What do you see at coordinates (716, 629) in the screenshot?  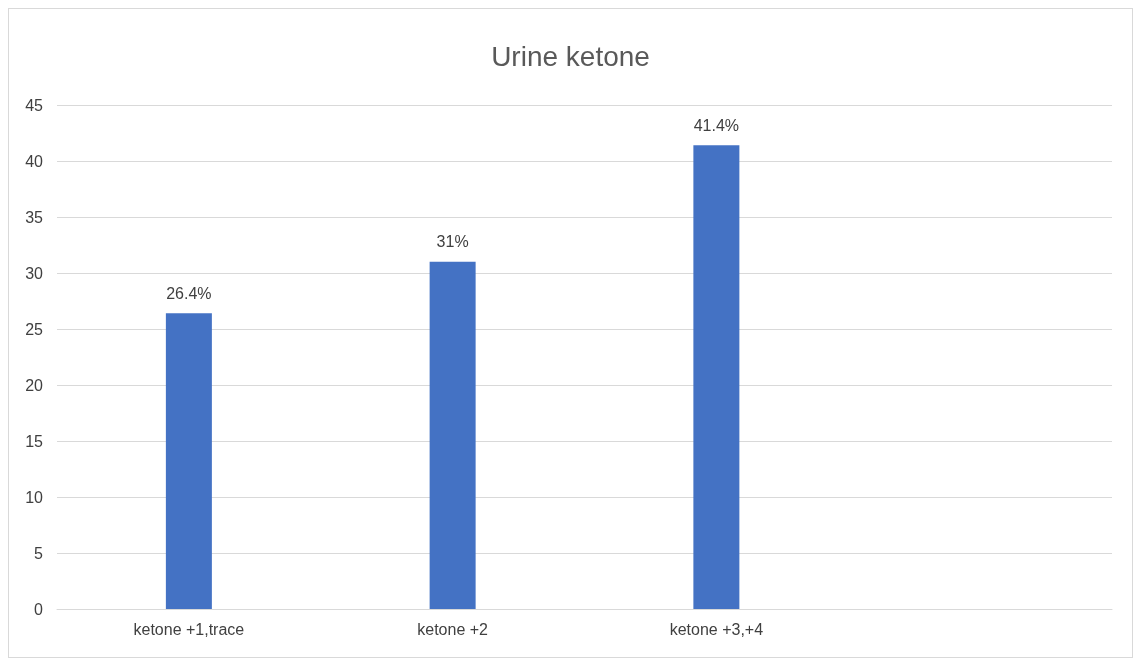 I see `x-tick-label: ketone +3,+4` at bounding box center [716, 629].